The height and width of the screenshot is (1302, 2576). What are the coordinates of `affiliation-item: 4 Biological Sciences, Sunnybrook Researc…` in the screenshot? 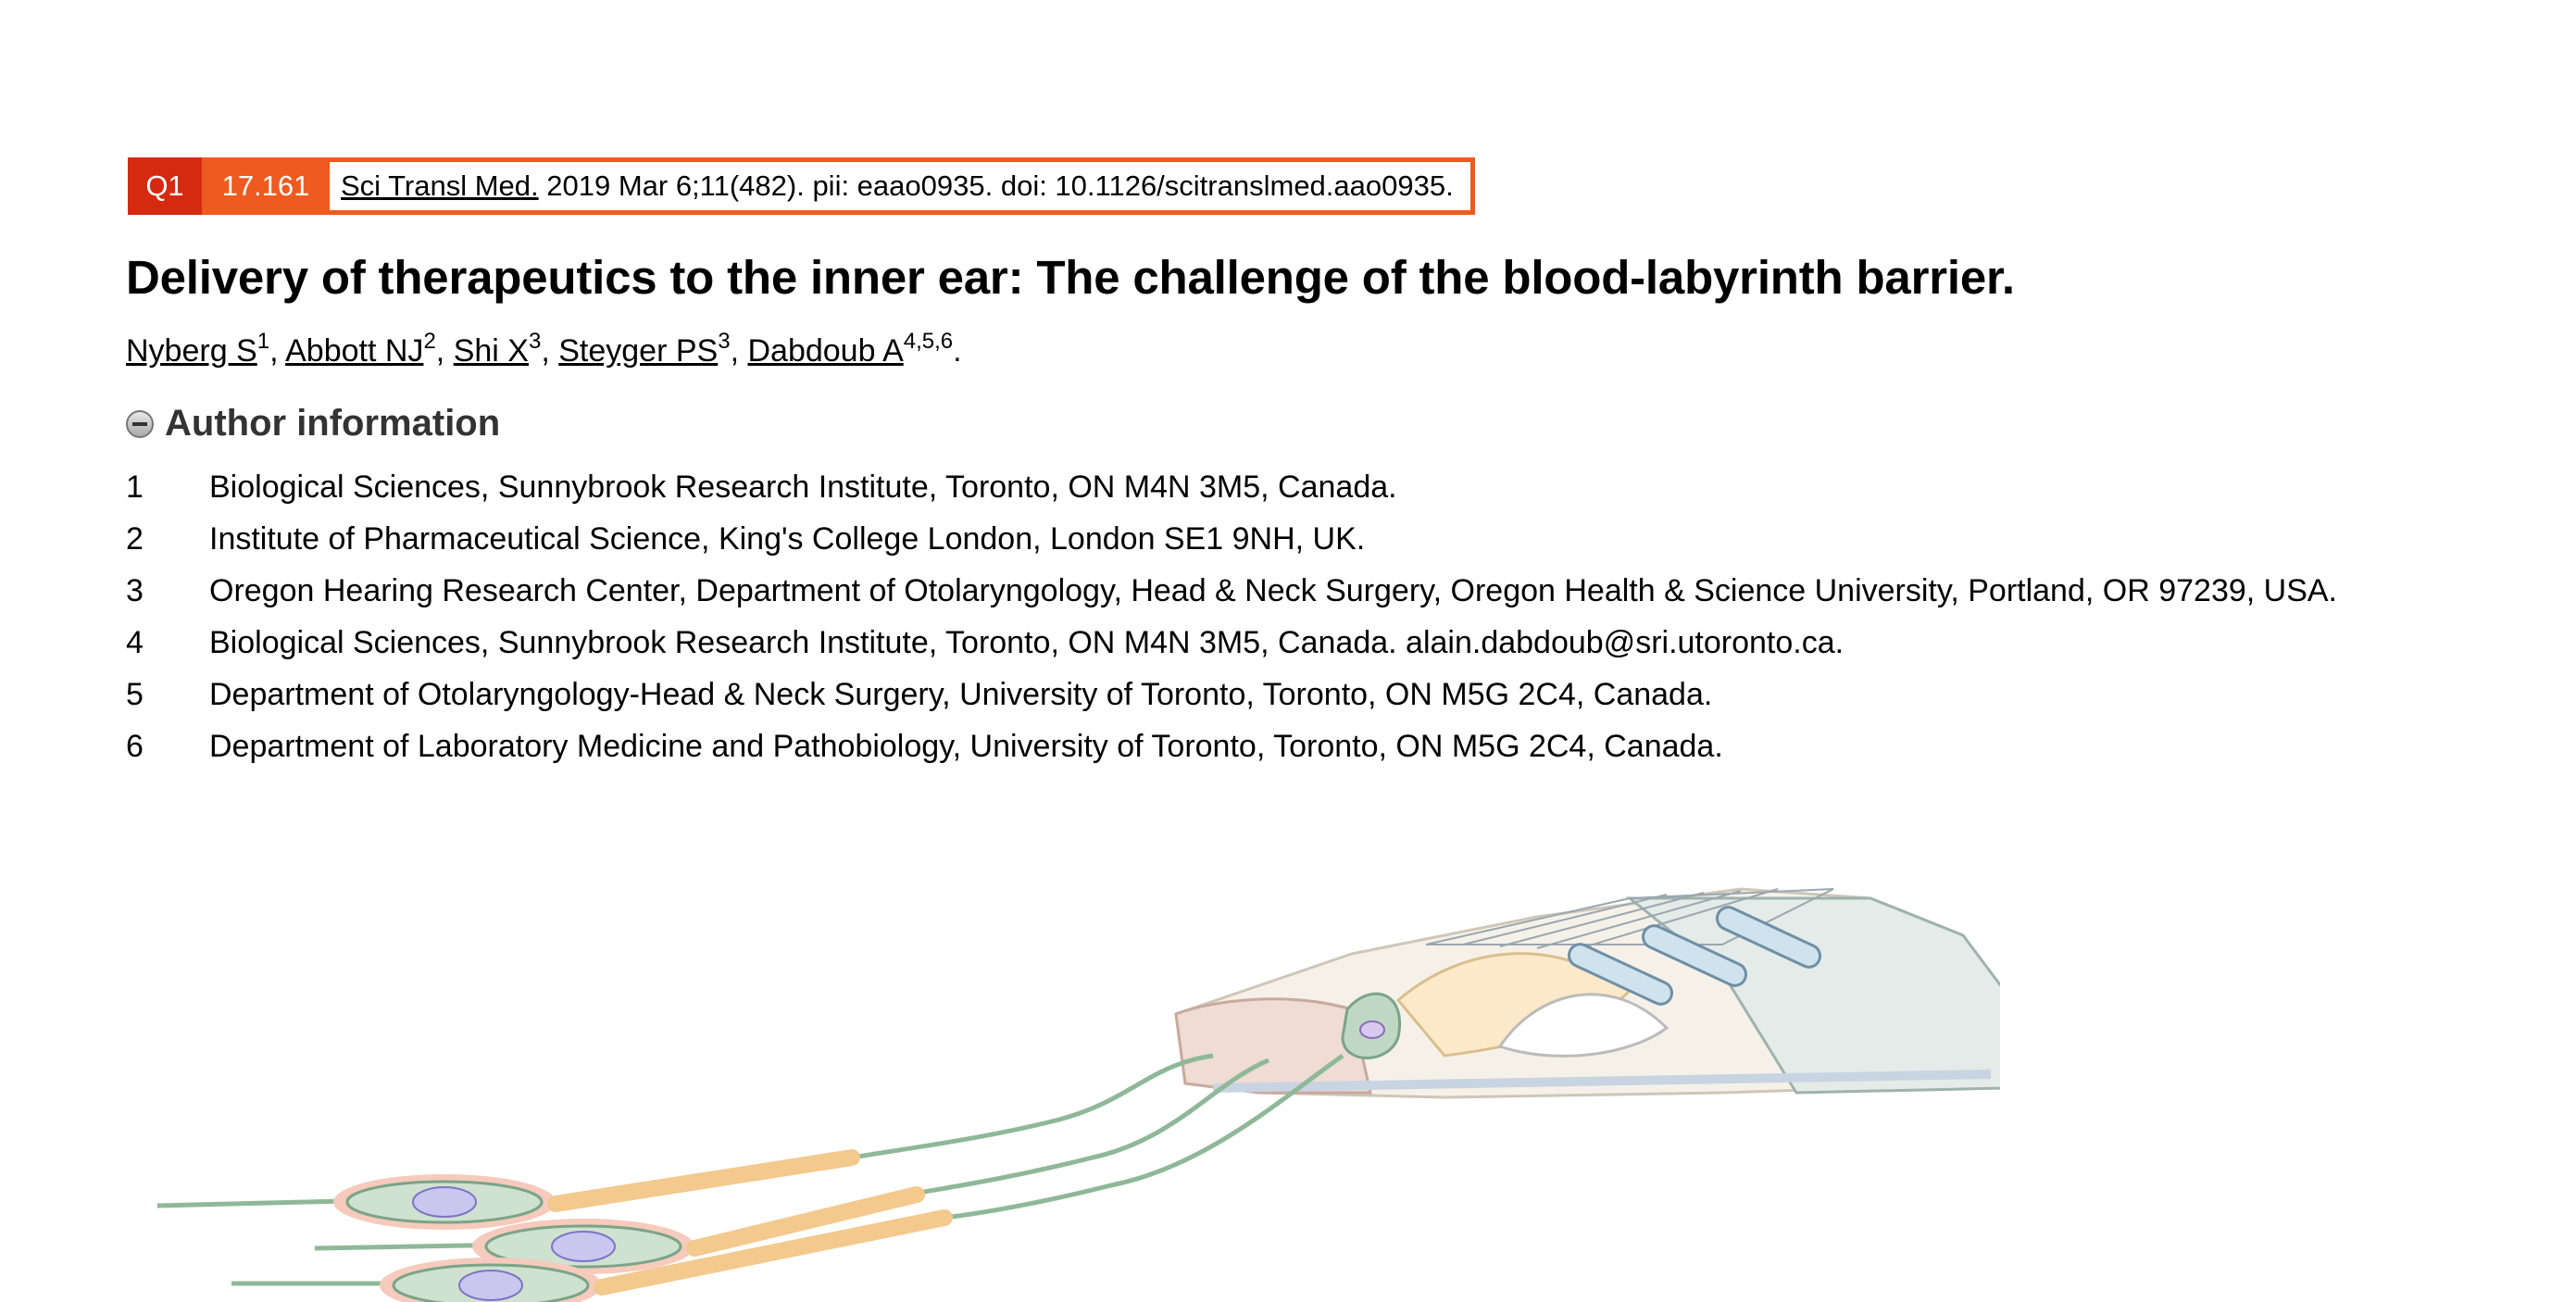 It's located at (1302, 642).